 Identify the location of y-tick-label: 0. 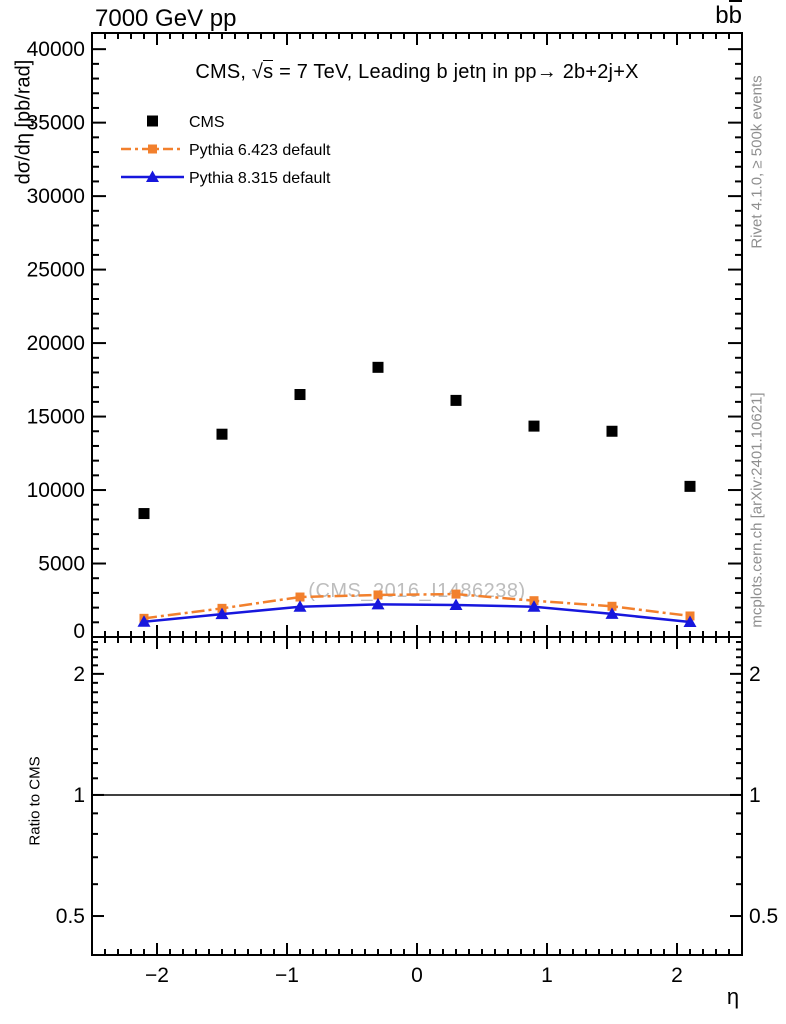
(79, 631).